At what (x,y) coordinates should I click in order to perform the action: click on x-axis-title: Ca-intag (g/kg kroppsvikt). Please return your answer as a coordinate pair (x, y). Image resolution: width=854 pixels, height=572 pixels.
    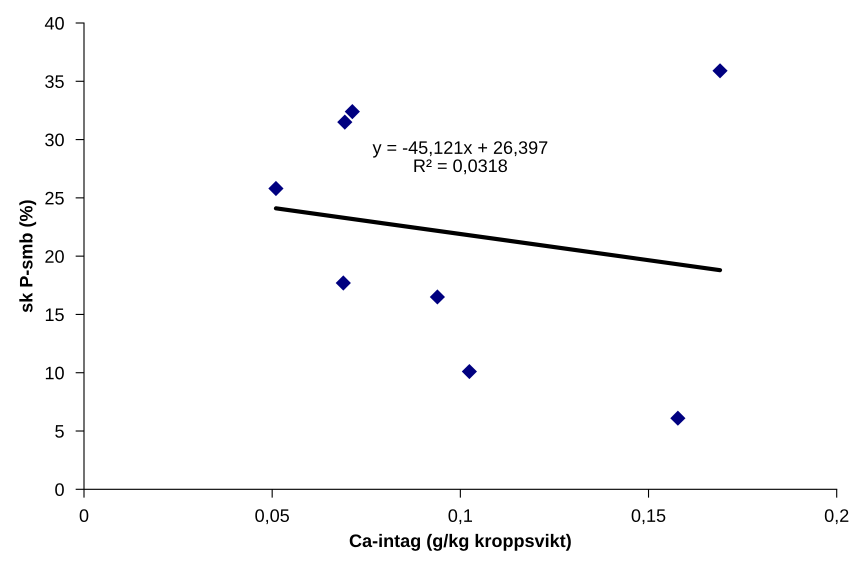
    Looking at the image, I should click on (460, 542).